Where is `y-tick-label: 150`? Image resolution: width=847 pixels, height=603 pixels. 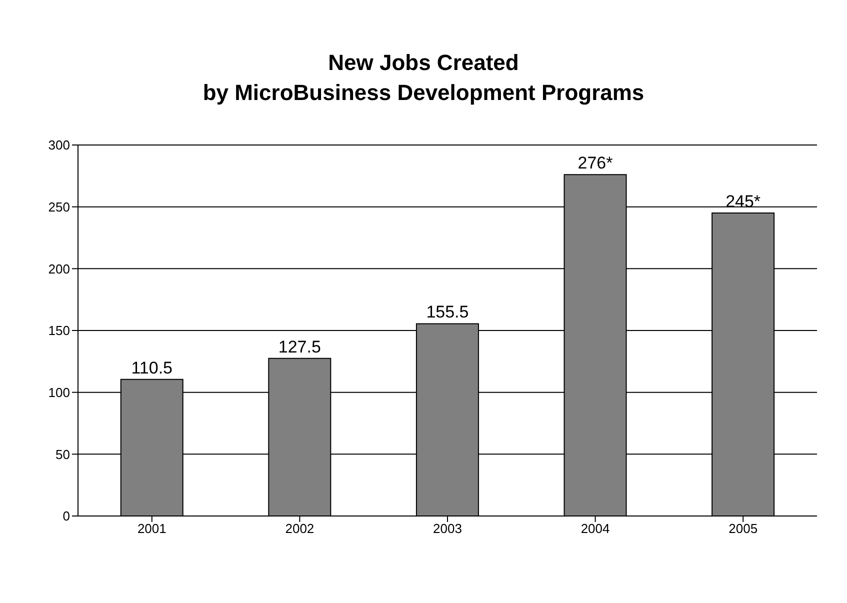
y-tick-label: 150 is located at coordinates (59, 330).